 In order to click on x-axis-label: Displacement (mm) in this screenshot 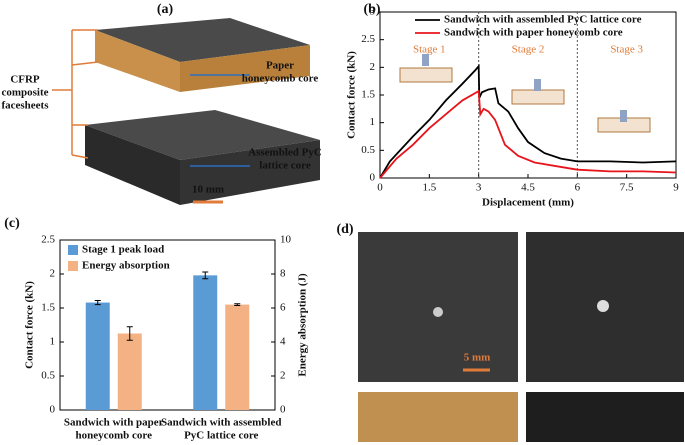, I will do `click(528, 203)`.